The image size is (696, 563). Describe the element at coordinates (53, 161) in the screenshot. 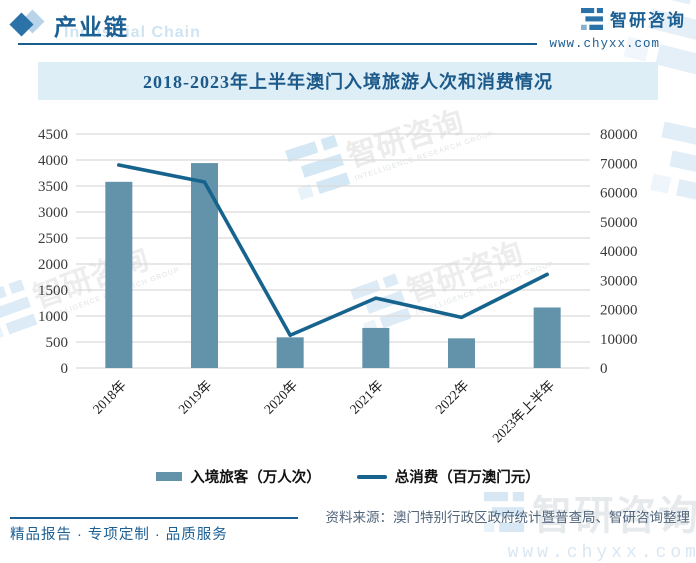

I see `left-axis-tick: 4000` at that location.